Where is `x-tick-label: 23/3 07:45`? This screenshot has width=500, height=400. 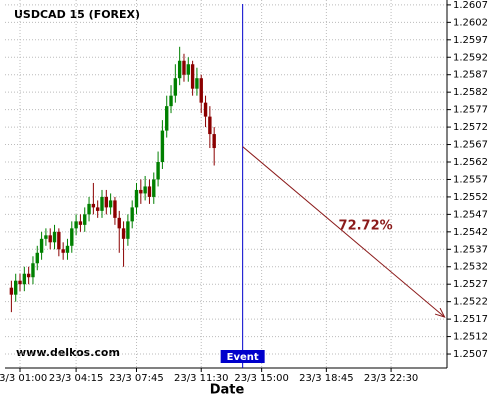
x-tick-label: 23/3 07:45 is located at coordinates (136, 378).